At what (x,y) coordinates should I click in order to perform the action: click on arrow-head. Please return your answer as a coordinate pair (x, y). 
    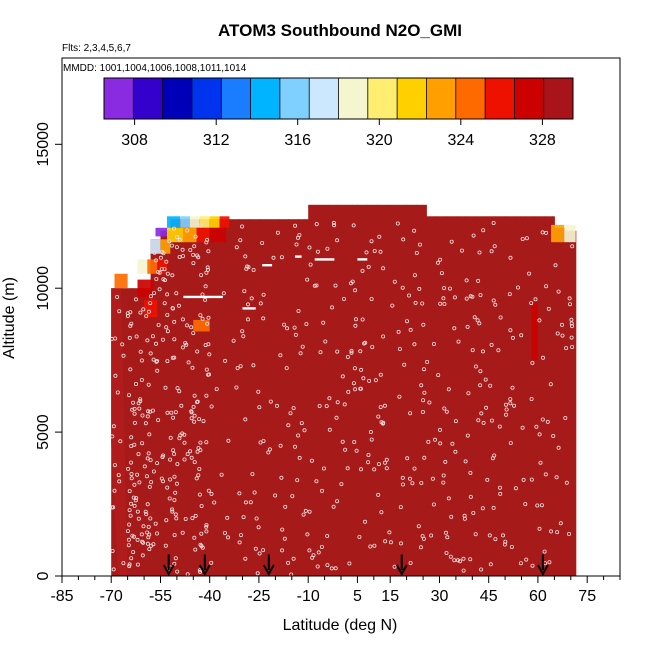
    Looking at the image, I should click on (168, 570).